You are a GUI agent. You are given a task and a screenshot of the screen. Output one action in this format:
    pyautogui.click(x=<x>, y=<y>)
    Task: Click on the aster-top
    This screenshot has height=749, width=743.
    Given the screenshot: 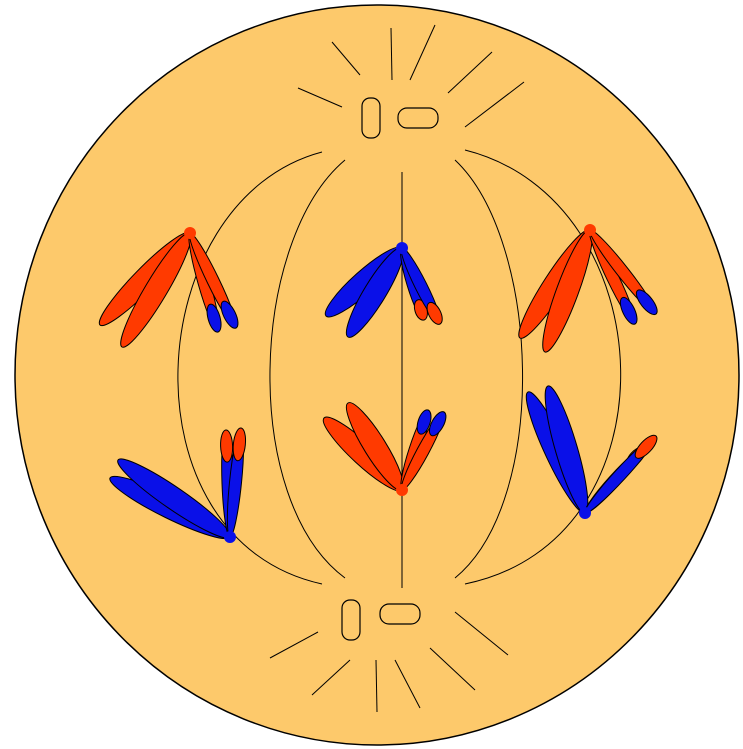 What is the action you would take?
    pyautogui.click(x=411, y=81)
    